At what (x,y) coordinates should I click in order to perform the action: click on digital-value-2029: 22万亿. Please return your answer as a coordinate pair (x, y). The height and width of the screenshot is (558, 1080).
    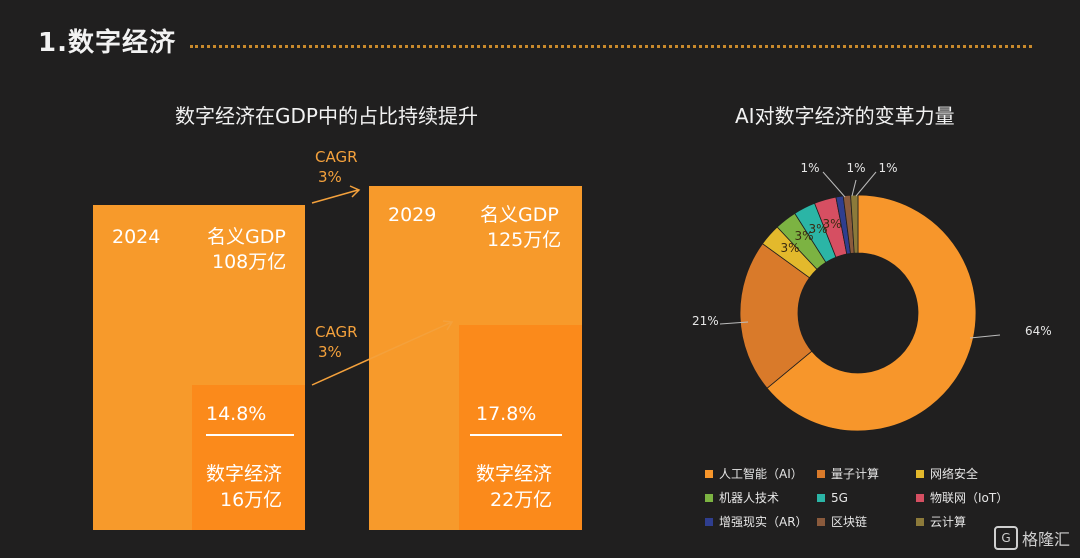
    Looking at the image, I should click on (521, 500).